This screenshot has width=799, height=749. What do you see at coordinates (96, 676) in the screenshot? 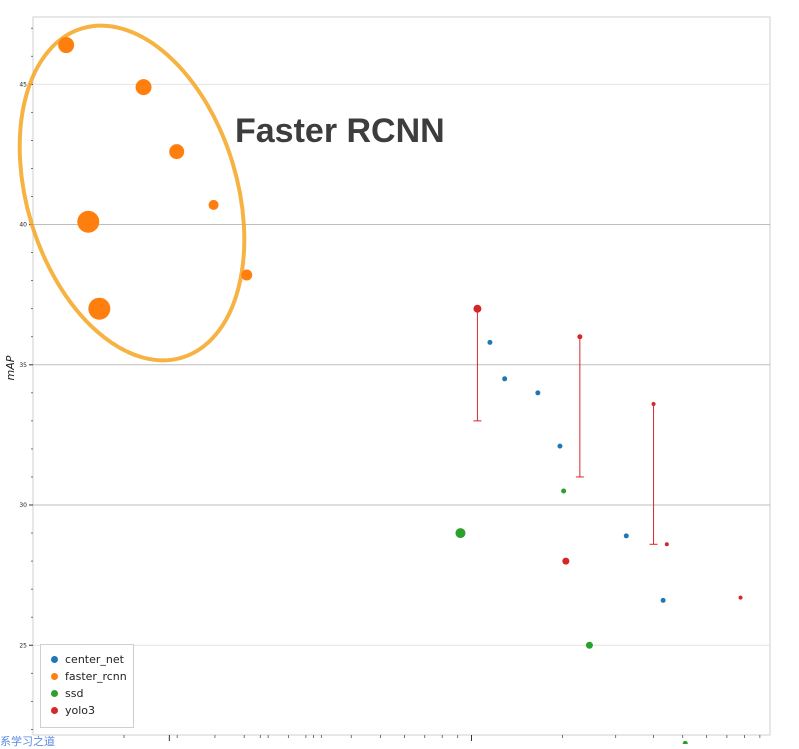
I see `legend-label-faster-rcnn: faster_rcnn` at bounding box center [96, 676].